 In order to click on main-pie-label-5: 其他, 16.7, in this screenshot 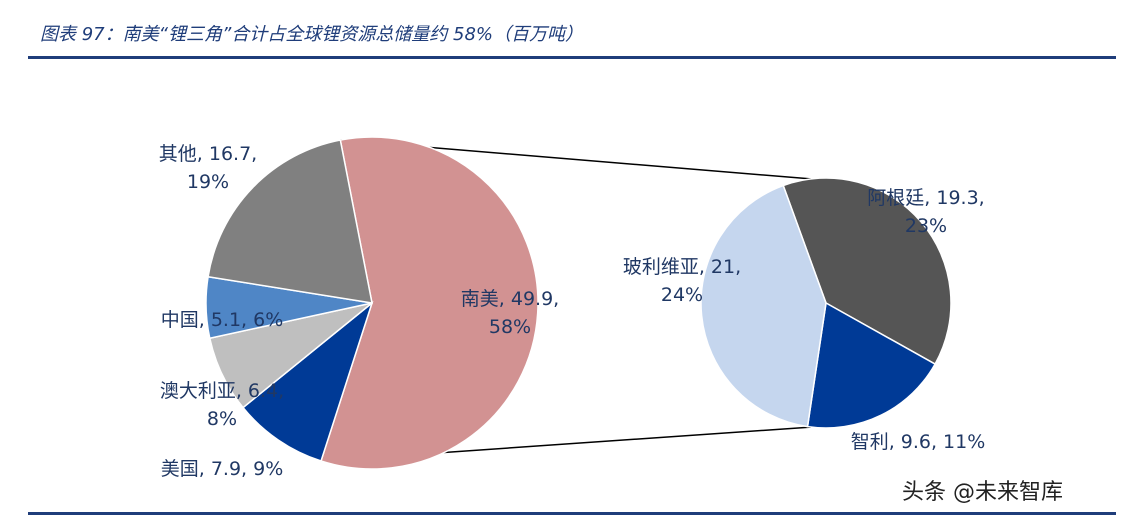, I will do `click(208, 154)`.